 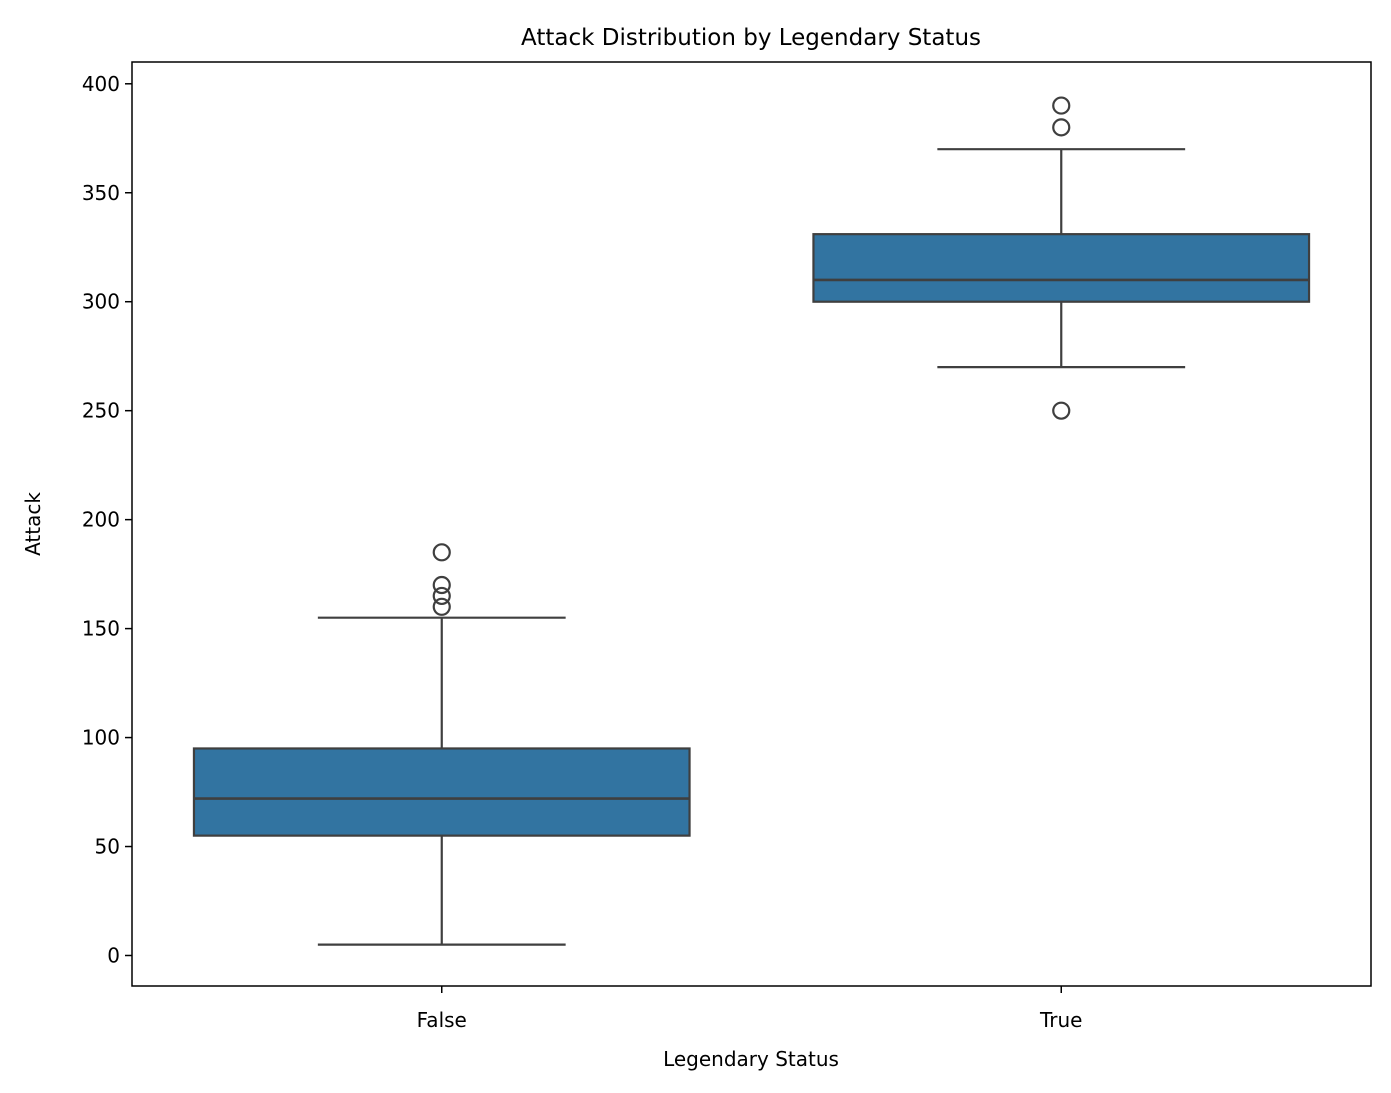 I want to click on y-axis-label: Attack, so click(x=33, y=524).